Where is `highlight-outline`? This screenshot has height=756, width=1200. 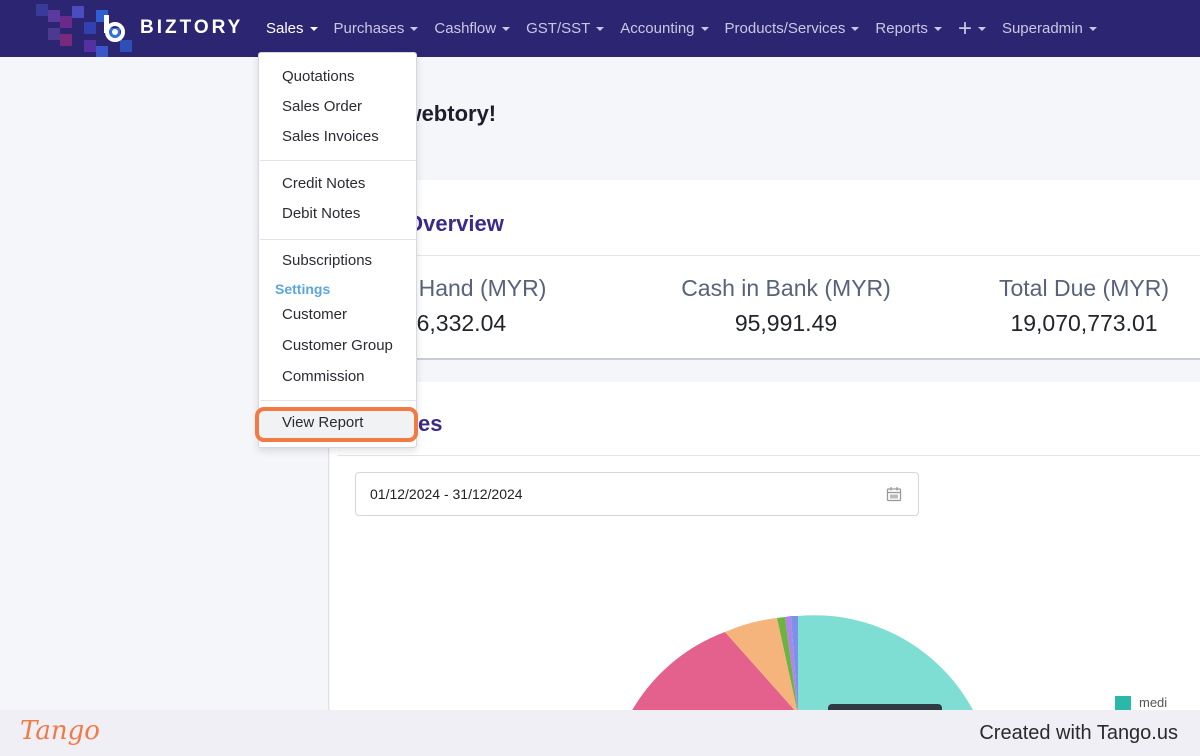
highlight-outline is located at coordinates (336, 424).